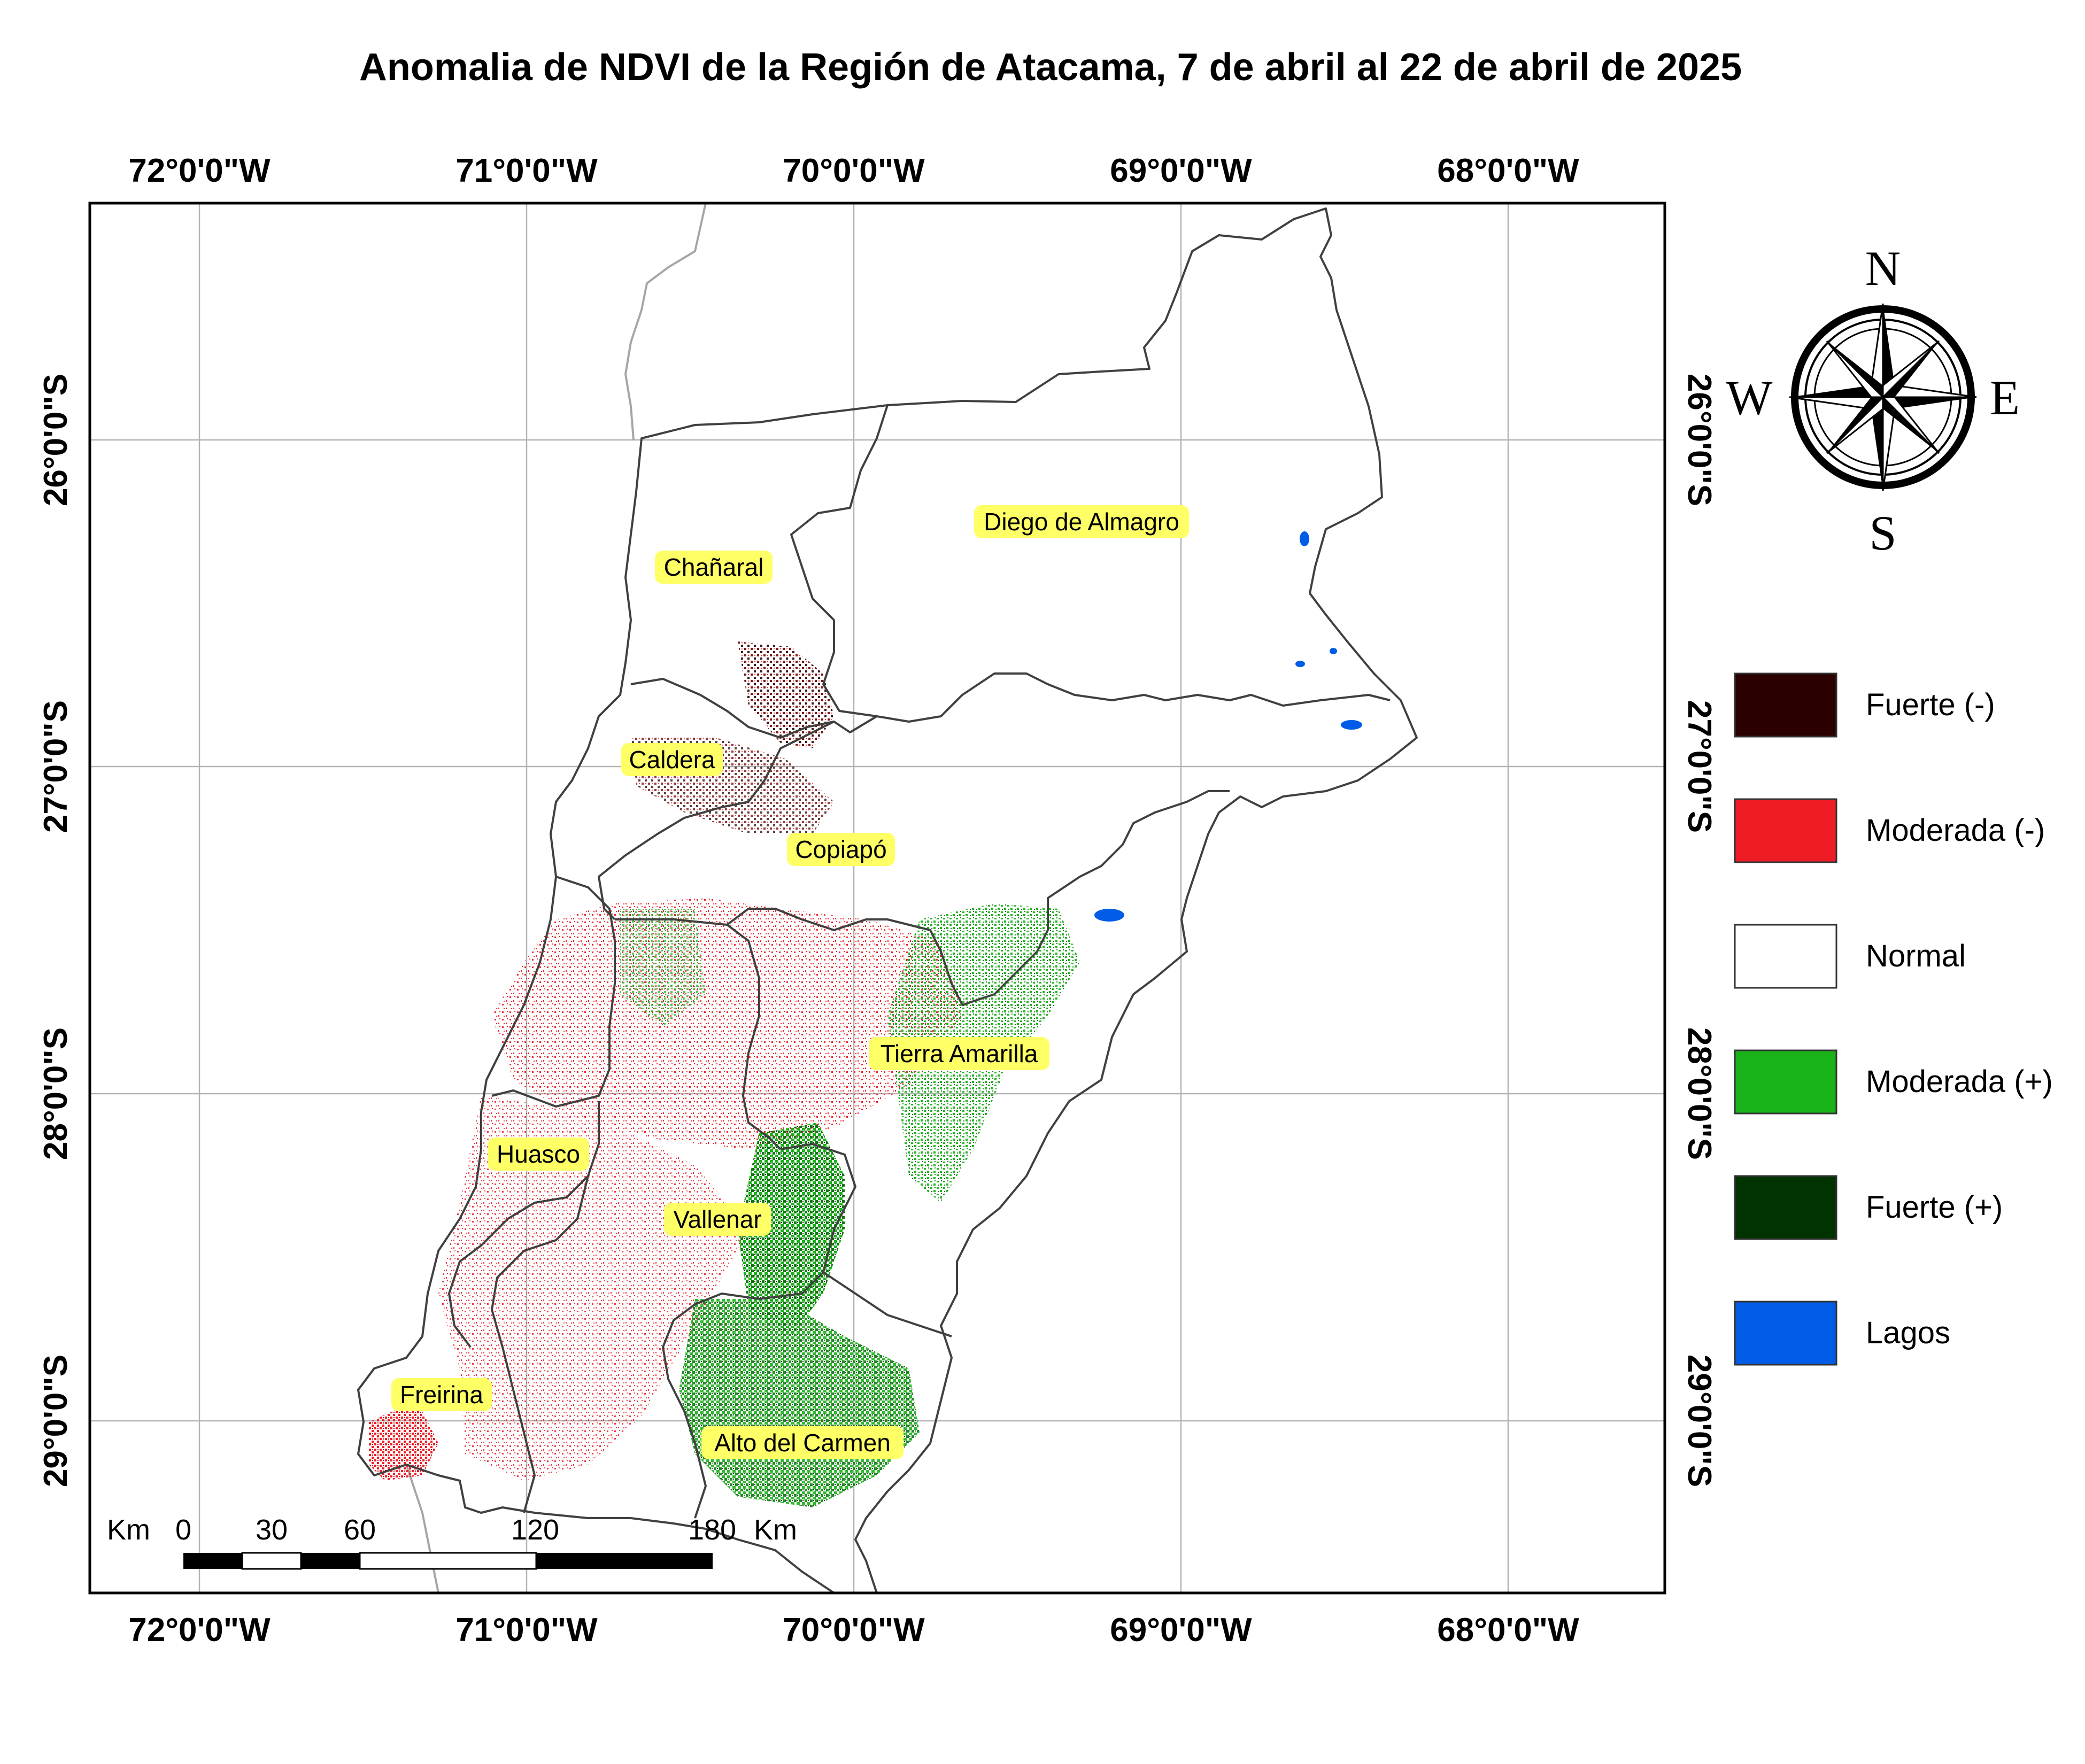  Describe the element at coordinates (663, 968) in the screenshot. I see `anomaly-green-west` at that location.